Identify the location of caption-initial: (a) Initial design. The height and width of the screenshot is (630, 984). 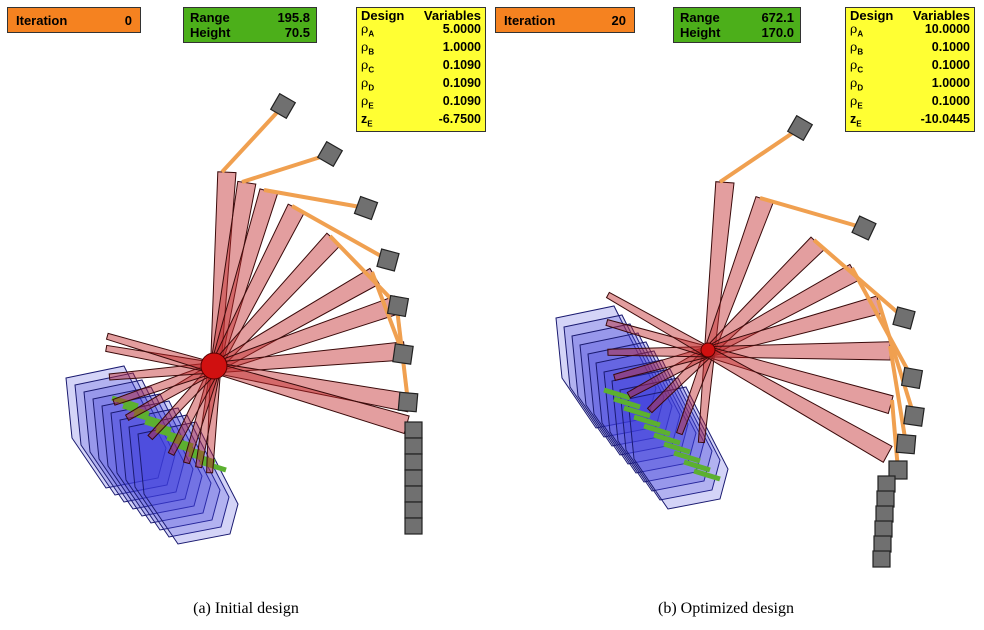
(246, 608).